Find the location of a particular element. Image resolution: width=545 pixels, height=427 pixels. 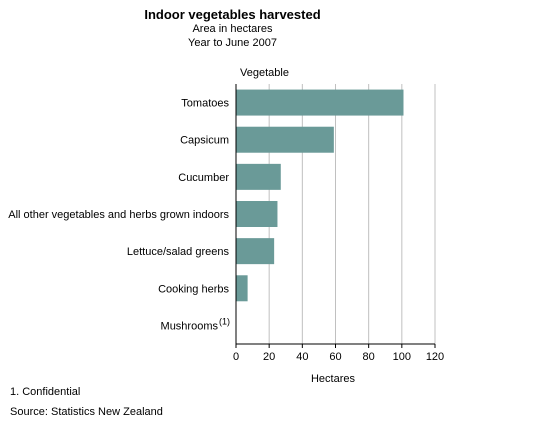

category-label: Lettuce/salad greens is located at coordinates (178, 252).